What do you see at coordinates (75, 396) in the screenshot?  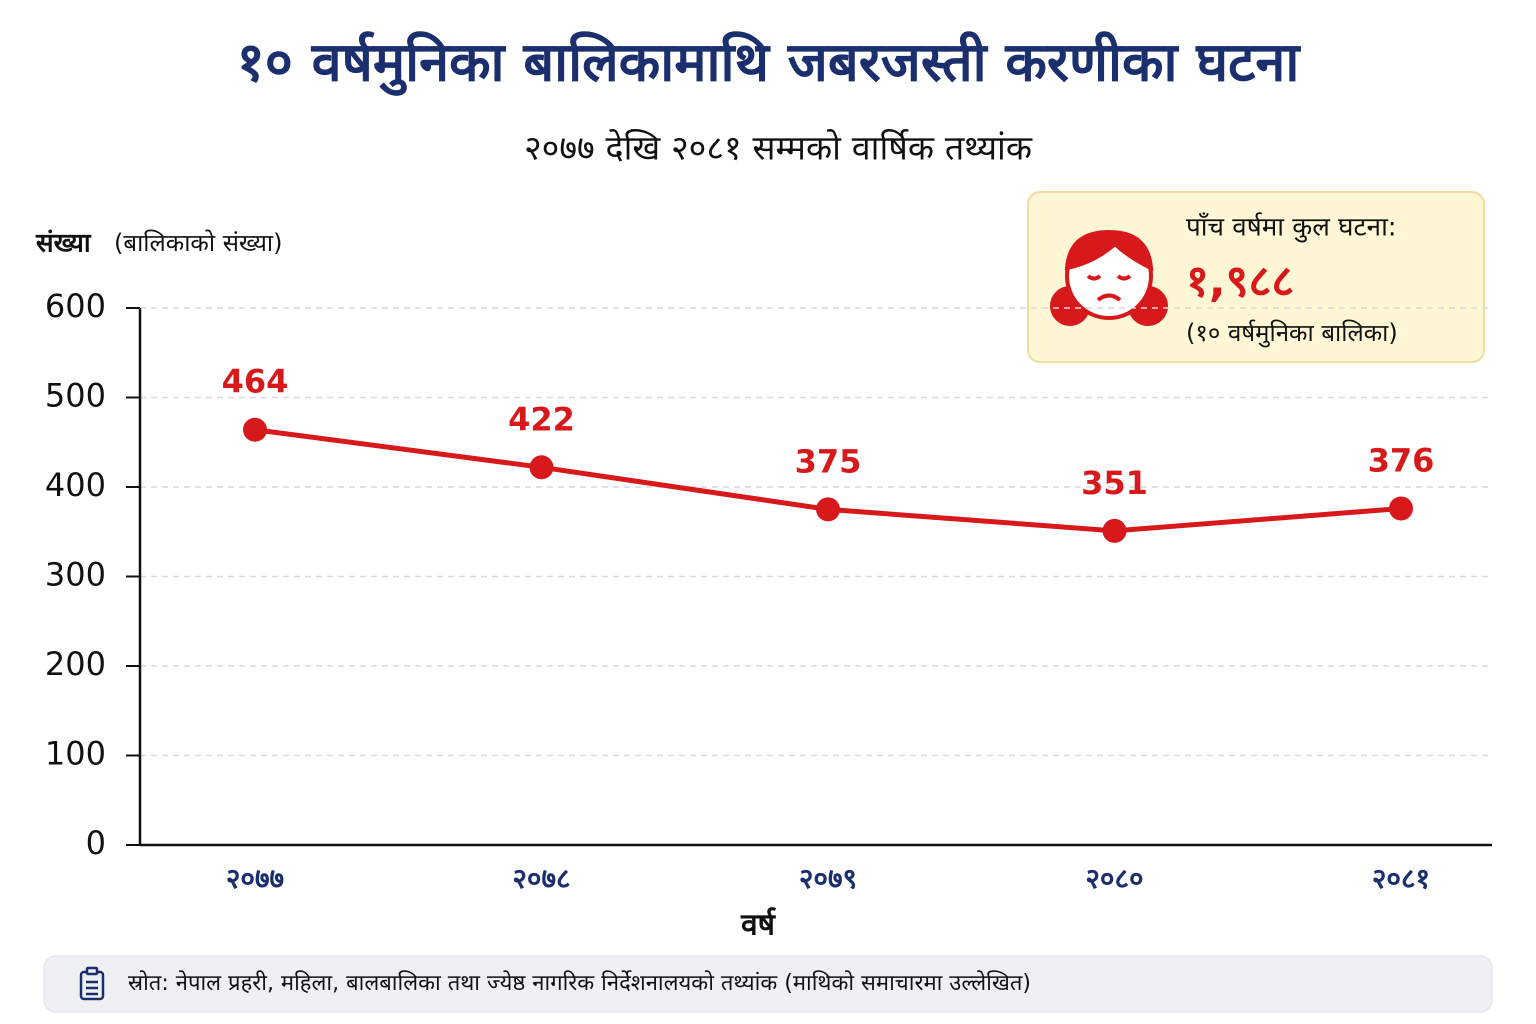 I see `y-tick-label: 500` at bounding box center [75, 396].